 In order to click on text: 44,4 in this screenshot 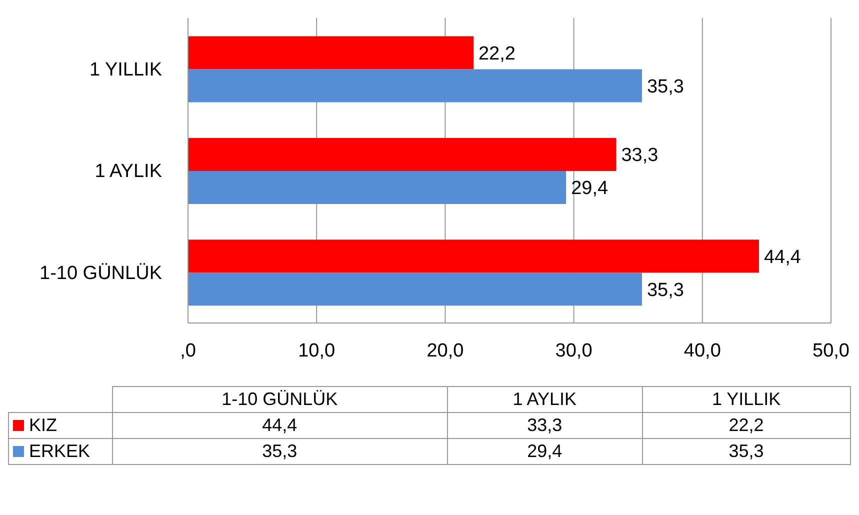, I will do `click(280, 425)`.